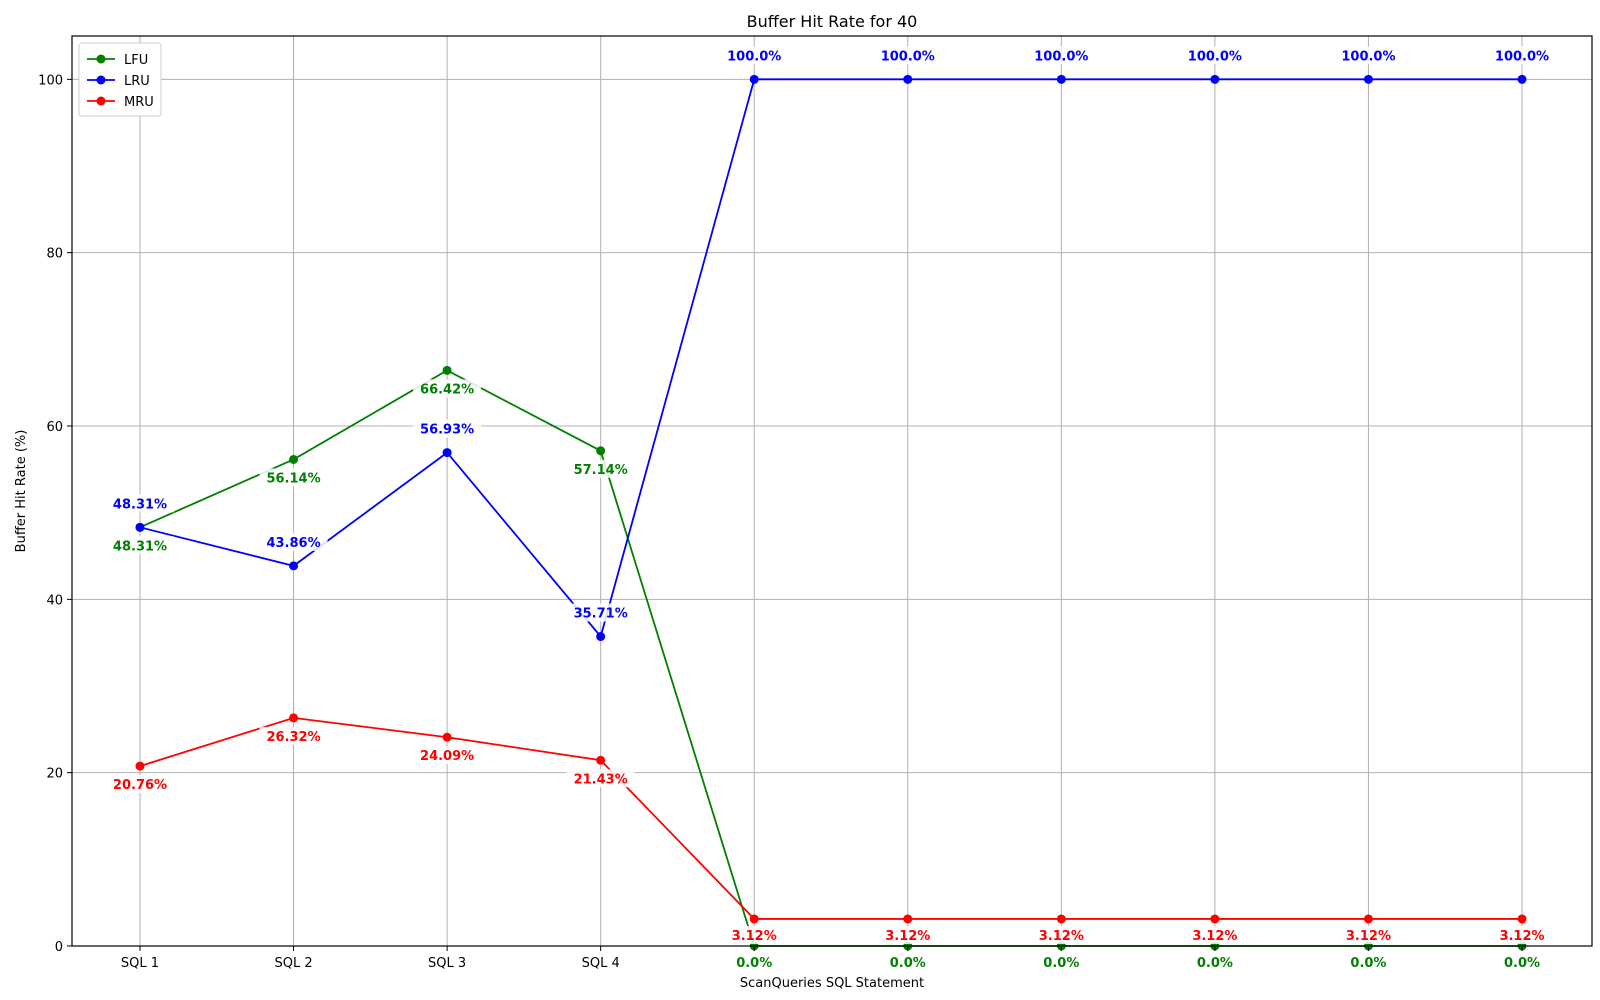 The image size is (1600, 1000). I want to click on legend: LFU LRU MRU, so click(120, 79).